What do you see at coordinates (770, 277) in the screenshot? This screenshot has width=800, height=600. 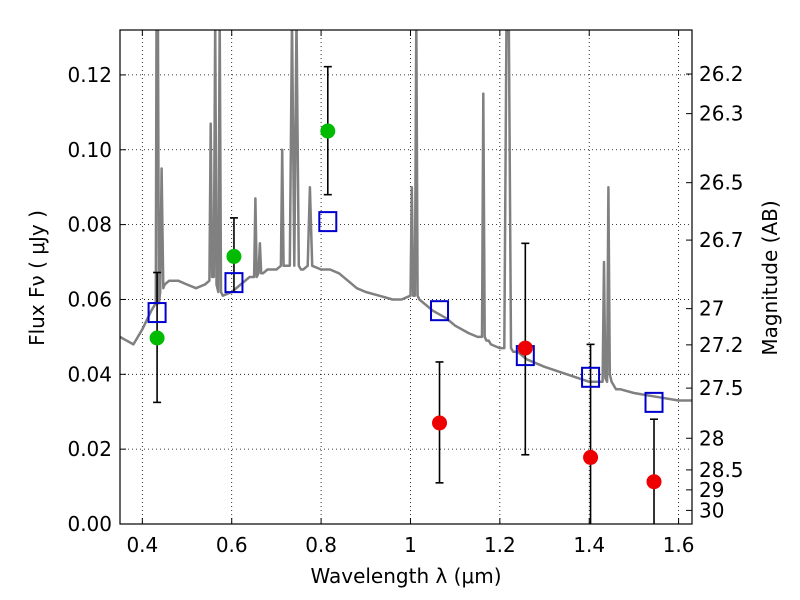 I see `y2-axis-title: Magnitude (AB)` at bounding box center [770, 277].